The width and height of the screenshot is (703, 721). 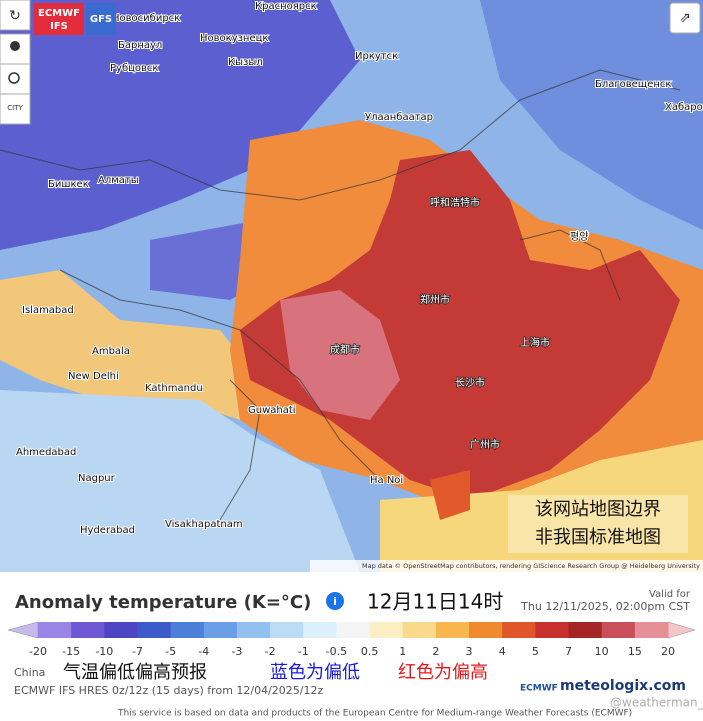 I want to click on city-label: Hyderabad, so click(x=107, y=530).